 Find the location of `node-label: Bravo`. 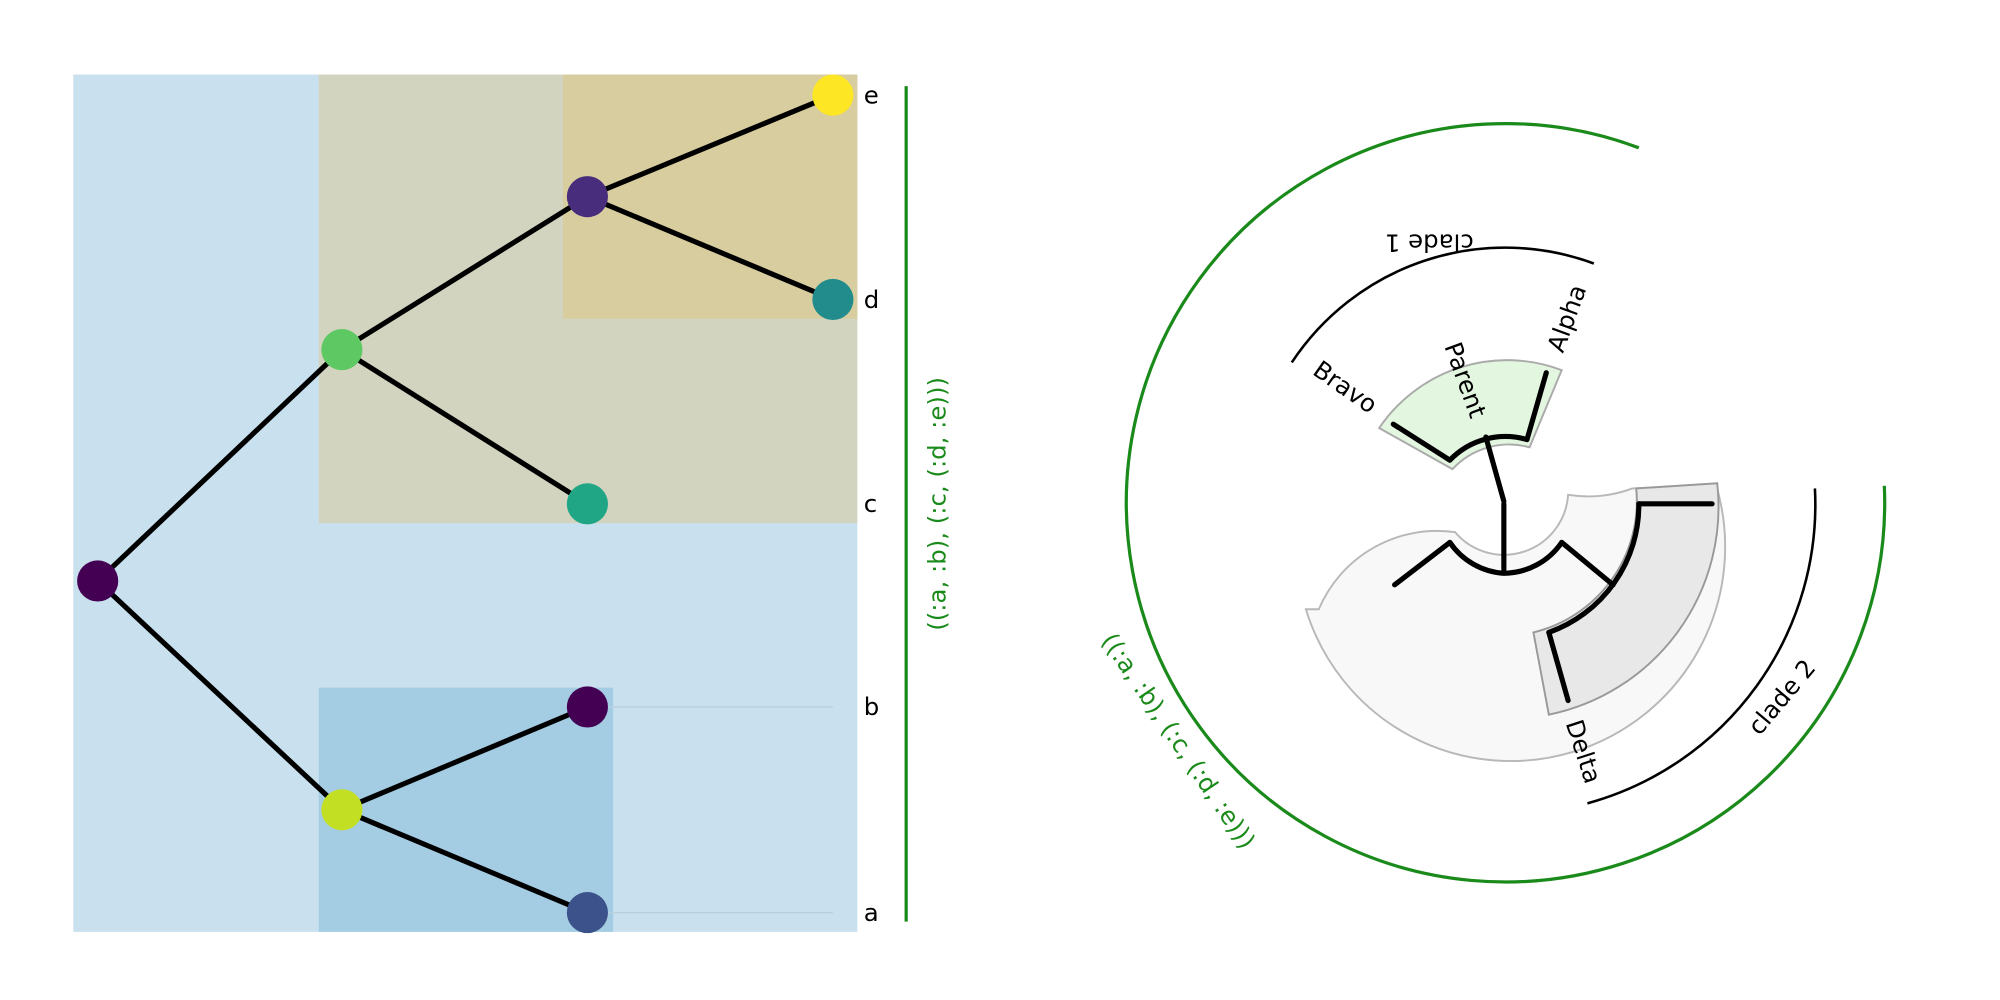

node-label: Bravo is located at coordinates (1345, 387).